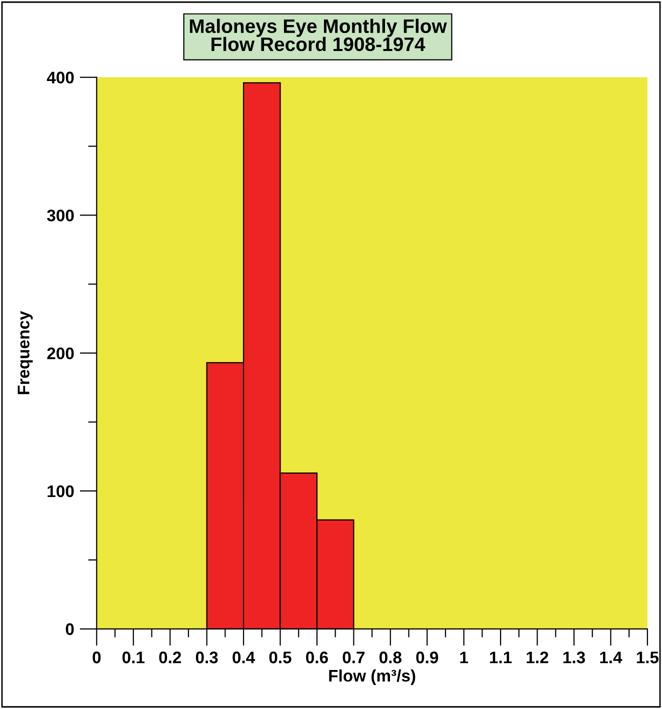  What do you see at coordinates (207, 658) in the screenshot?
I see `x-tick-label: 0.3` at bounding box center [207, 658].